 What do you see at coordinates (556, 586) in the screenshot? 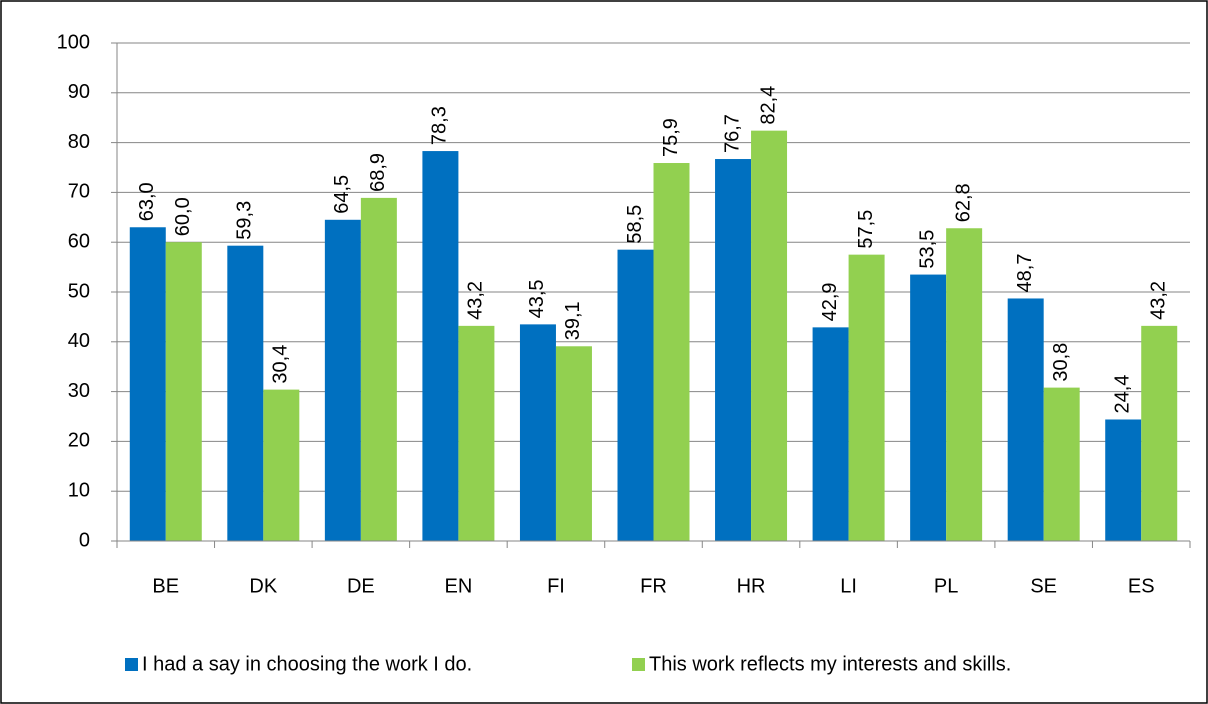
I see `x-tick-label: FI` at bounding box center [556, 586].